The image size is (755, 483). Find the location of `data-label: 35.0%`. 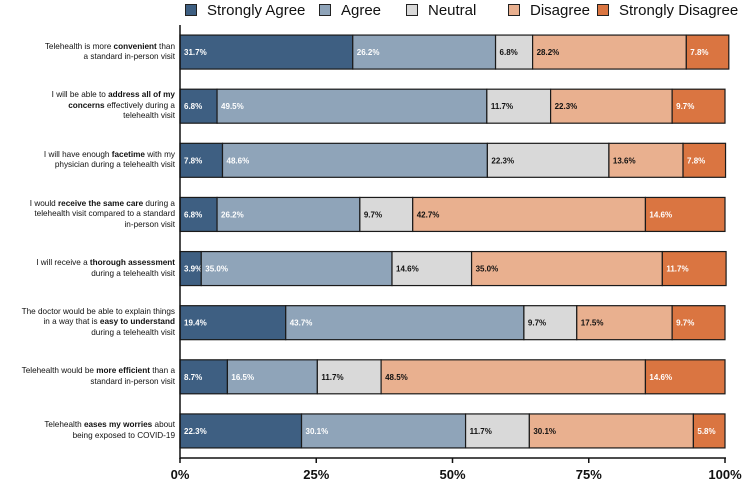

data-label: 35.0% is located at coordinates (487, 269).